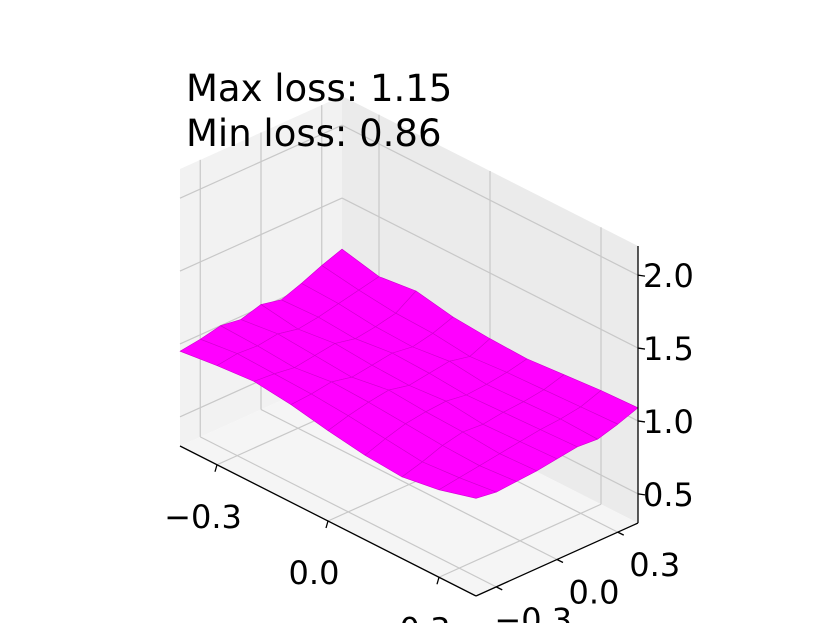 The height and width of the screenshot is (623, 830). I want to click on z-tick-label-3: 2.0, so click(668, 276).